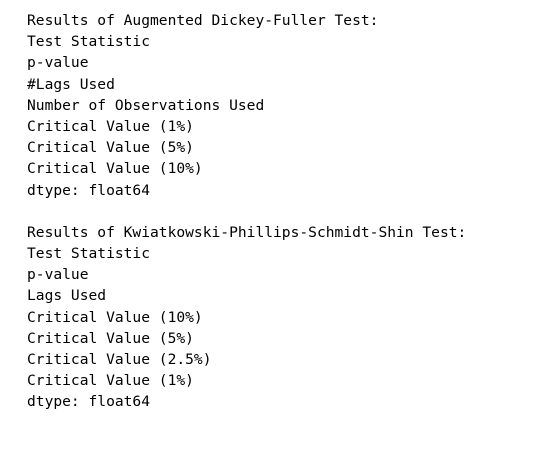 The width and height of the screenshot is (540, 455). Describe the element at coordinates (246, 338) in the screenshot. I see `kpss-row: Critical Value (5%) 0.463000` at that location.